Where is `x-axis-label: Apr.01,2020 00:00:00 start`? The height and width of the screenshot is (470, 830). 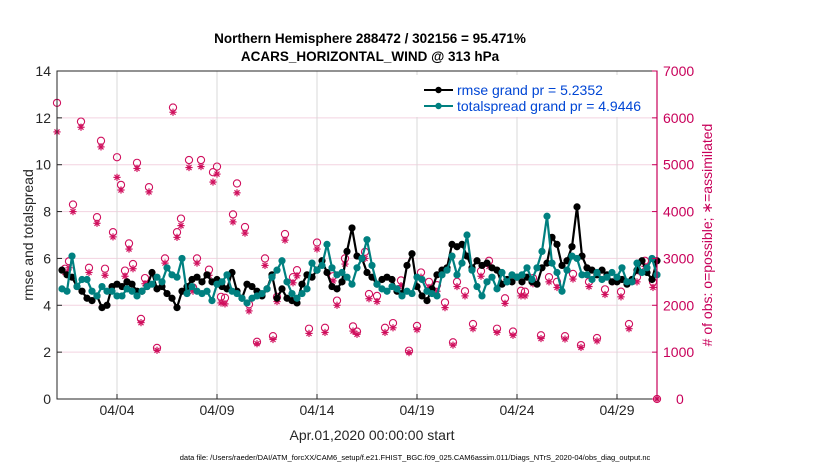 x-axis-label: Apr.01,2020 00:00:00 start is located at coordinates (371, 435).